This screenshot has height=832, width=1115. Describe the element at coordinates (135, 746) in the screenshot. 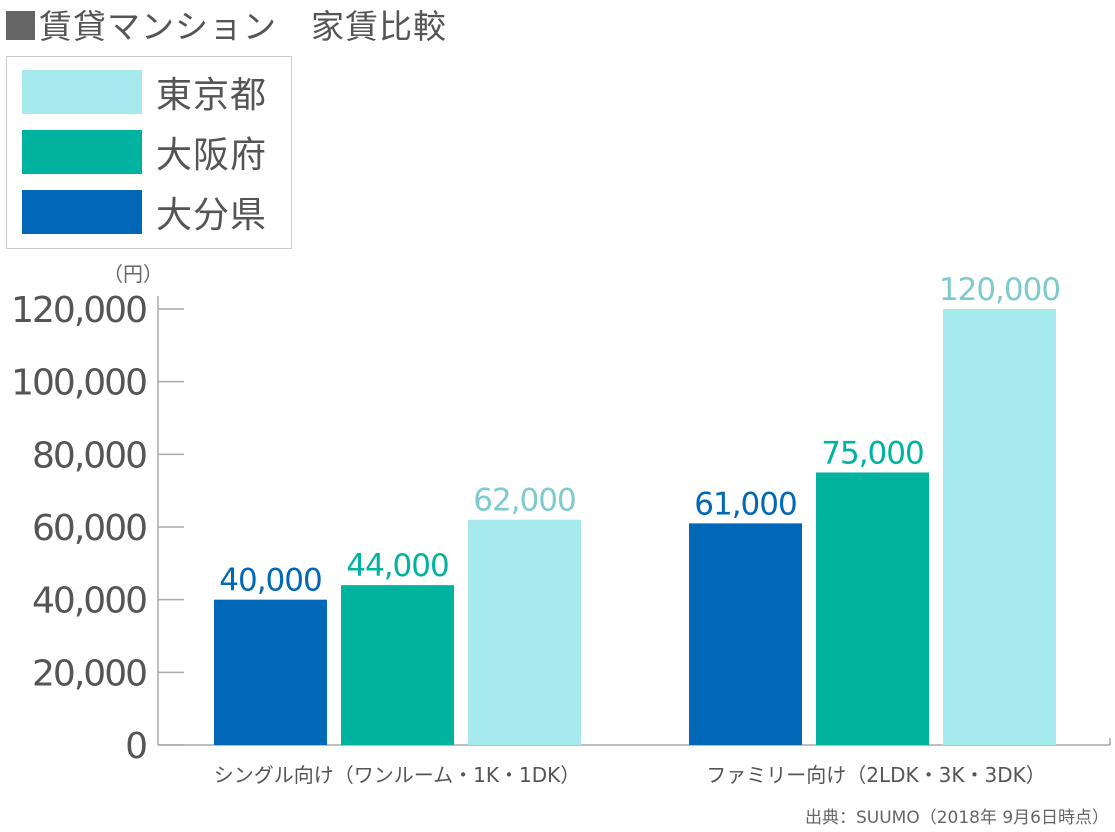

I see `y-tick-label: 0` at that location.